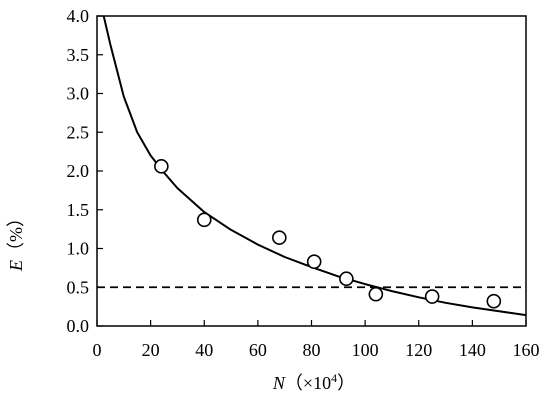  Describe the element at coordinates (16, 266) in the screenshot. I see `y-axis-label-var: E` at that location.